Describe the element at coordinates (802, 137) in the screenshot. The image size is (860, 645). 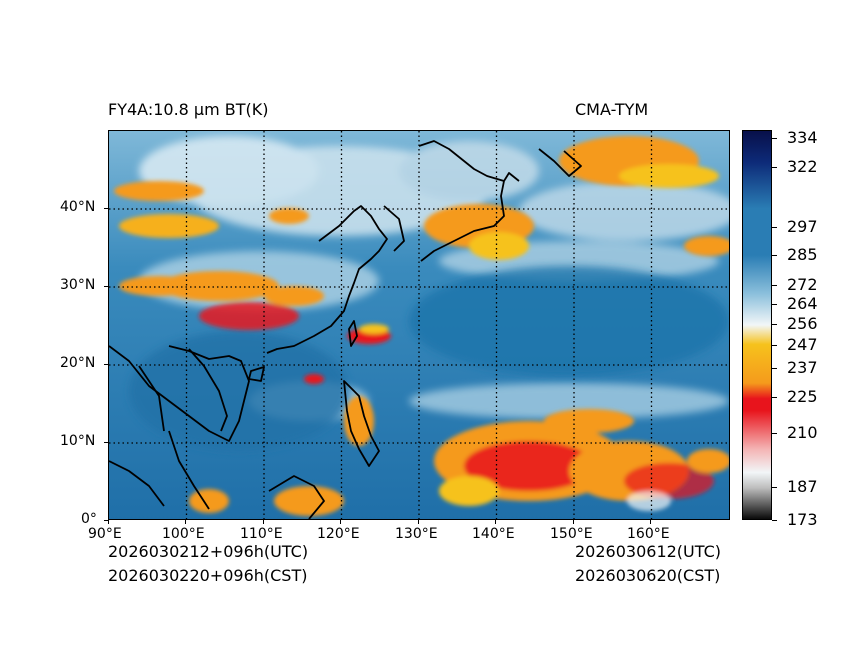
I see `colorbar-label: 334` at that location.